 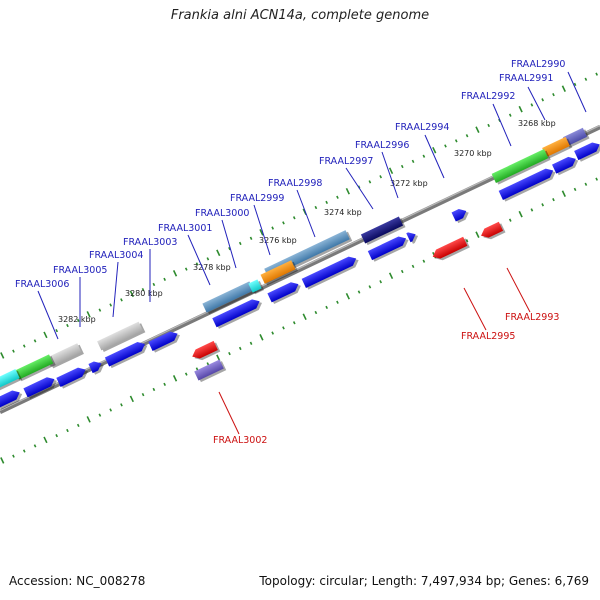 What do you see at coordinates (526, 78) in the screenshot?
I see `gene-label-text: FRAAL2991` at bounding box center [526, 78].